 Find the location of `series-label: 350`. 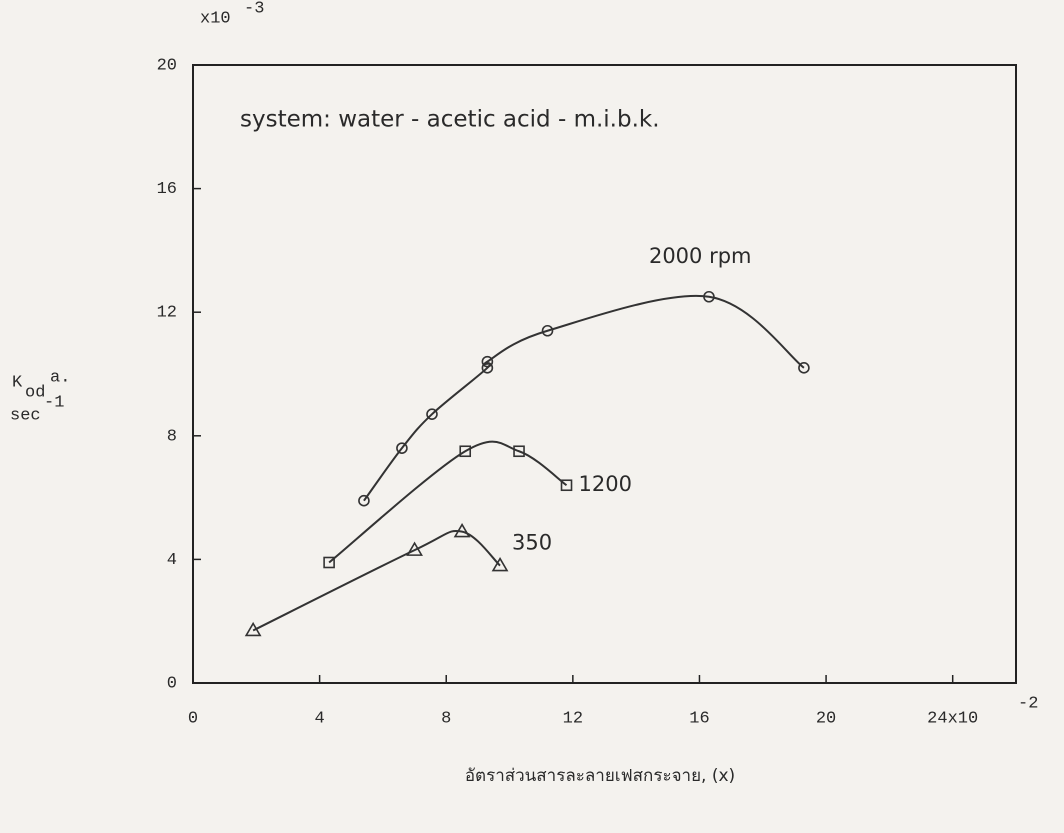

series-label: 350 is located at coordinates (532, 543).